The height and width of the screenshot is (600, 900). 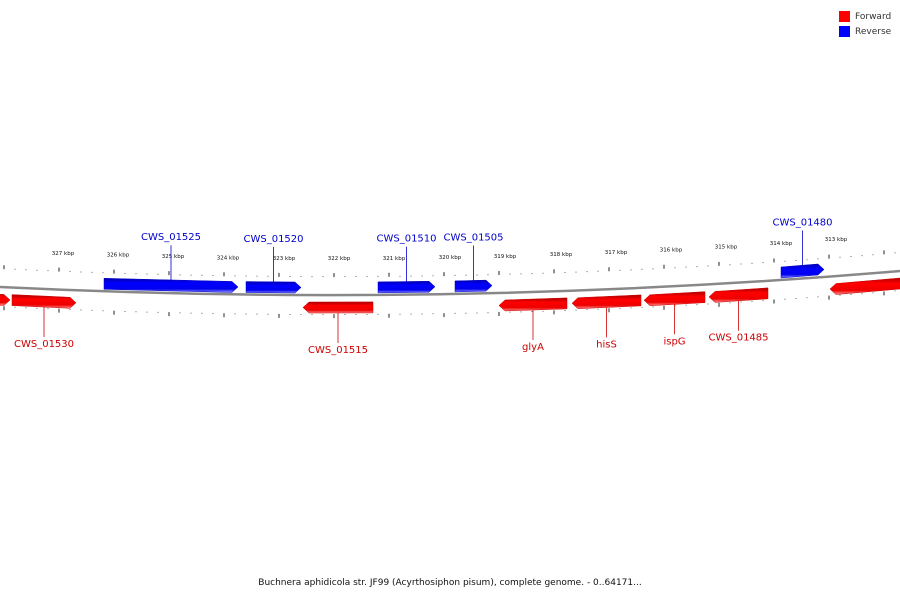 I want to click on gene-label: CWS_01520, so click(x=273, y=239).